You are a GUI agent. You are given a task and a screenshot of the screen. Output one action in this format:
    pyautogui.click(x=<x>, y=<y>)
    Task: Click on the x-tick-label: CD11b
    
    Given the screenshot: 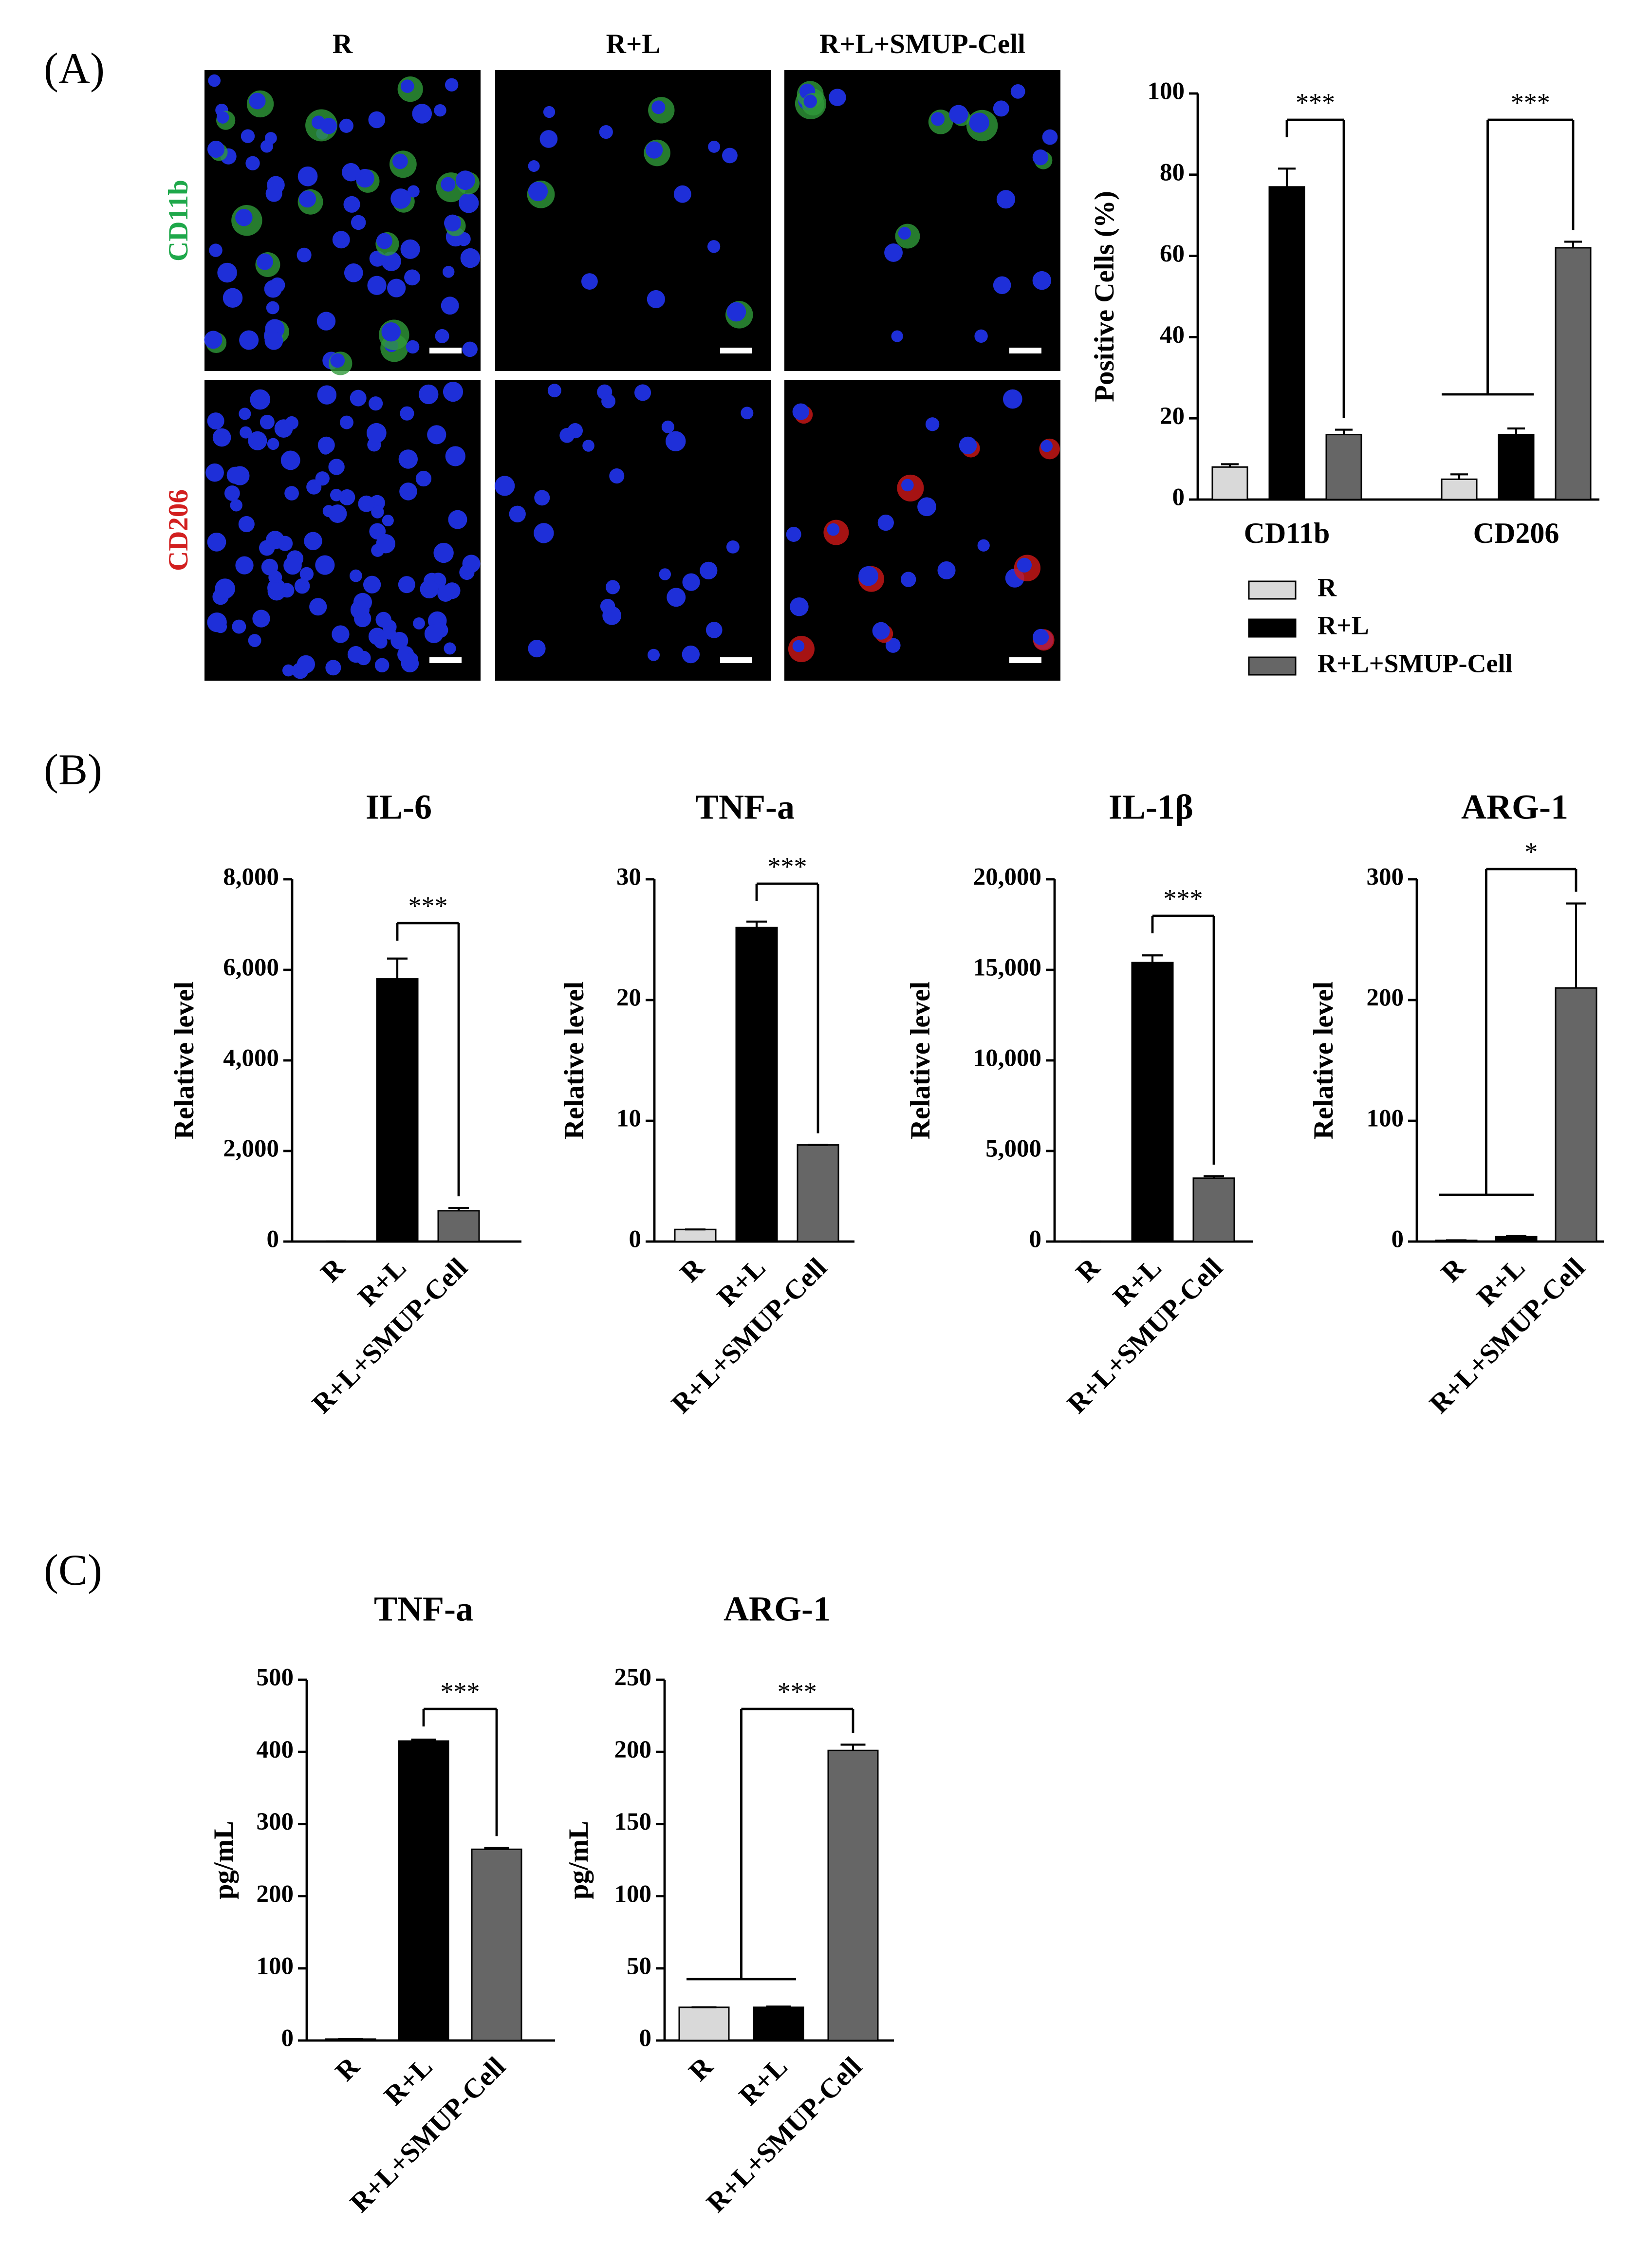 What is the action you would take?
    pyautogui.click(x=1287, y=533)
    